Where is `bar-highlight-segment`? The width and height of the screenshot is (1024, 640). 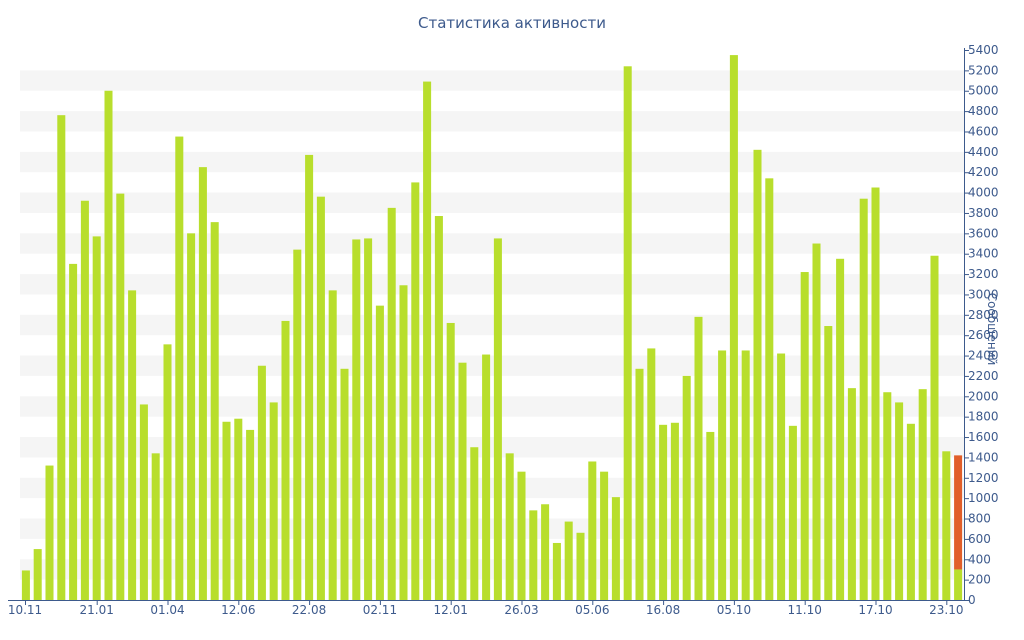 bar-highlight-segment is located at coordinates (958, 512).